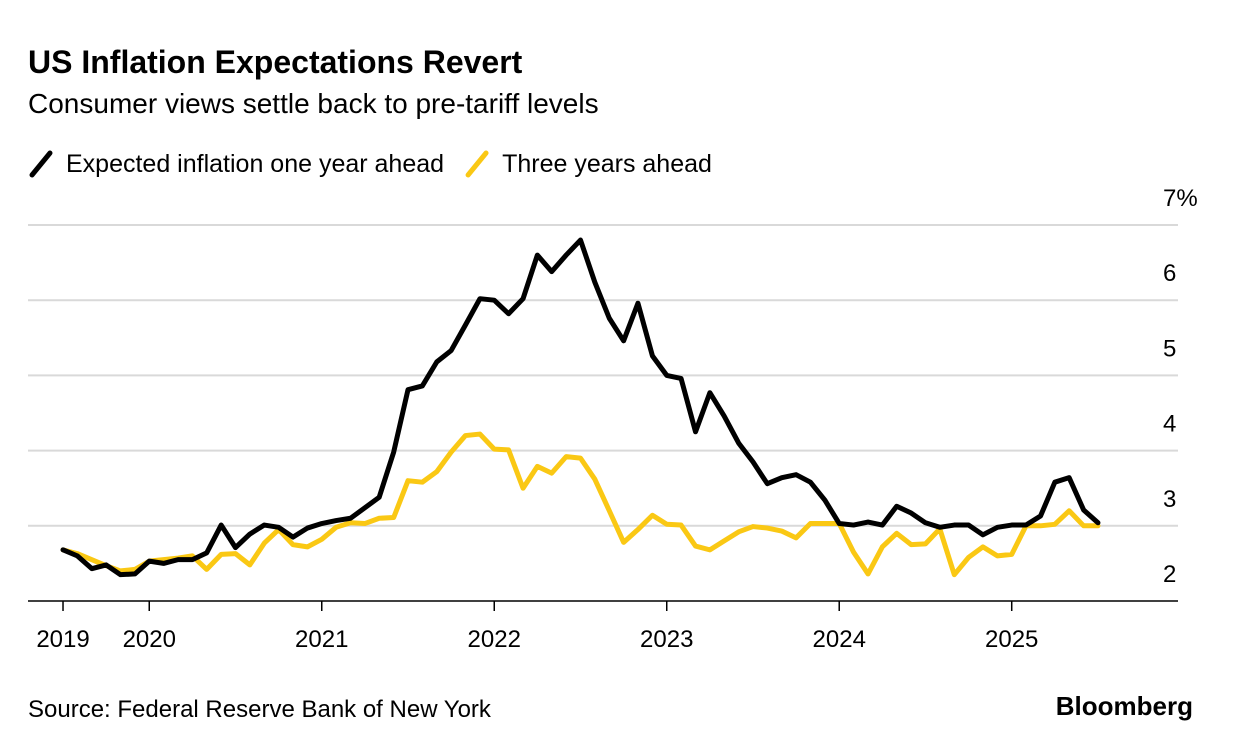 The width and height of the screenshot is (1233, 750). I want to click on x-tick-label: 2022, so click(494, 639).